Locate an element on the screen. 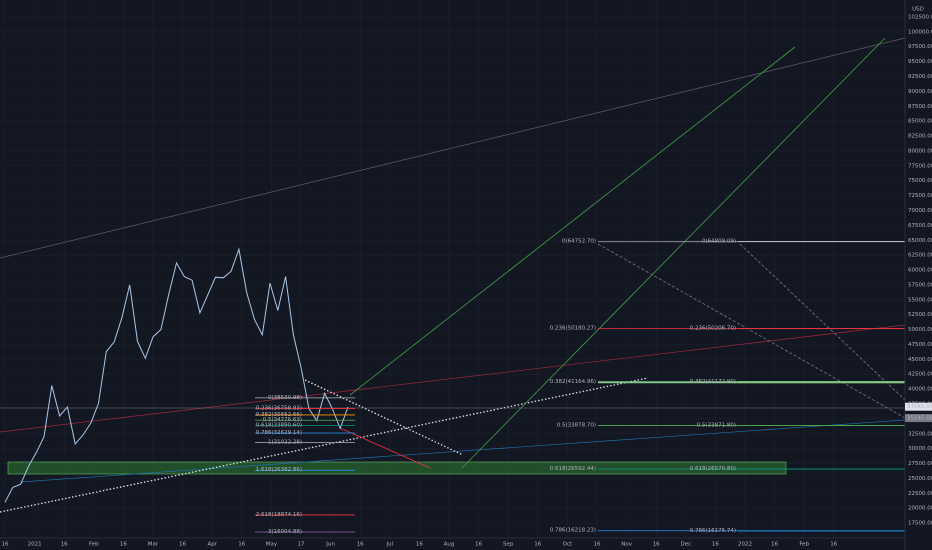 The height and width of the screenshot is (550, 932). y-tick-label: 52500.00 is located at coordinates (920, 315).